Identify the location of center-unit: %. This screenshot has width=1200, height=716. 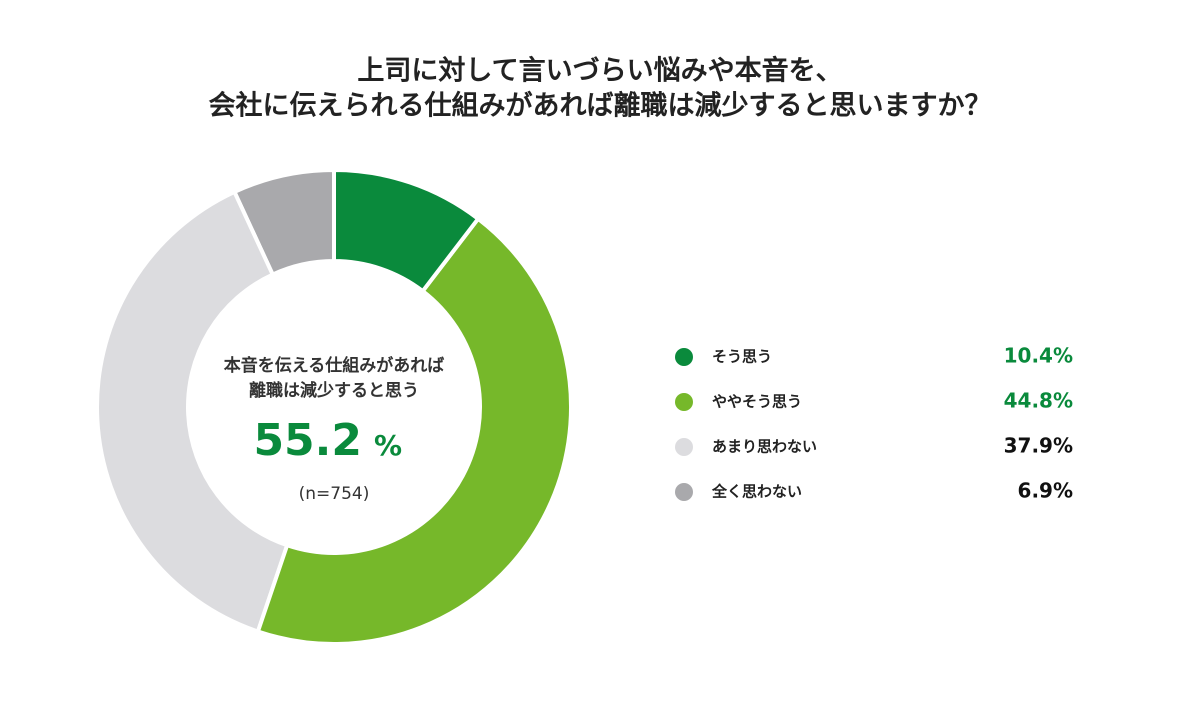
(388, 445).